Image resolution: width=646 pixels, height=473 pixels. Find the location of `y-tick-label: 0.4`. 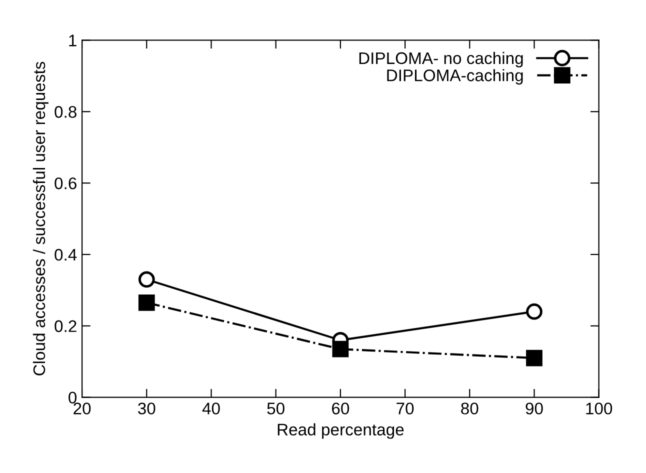

y-tick-label: 0.4 is located at coordinates (65, 254).